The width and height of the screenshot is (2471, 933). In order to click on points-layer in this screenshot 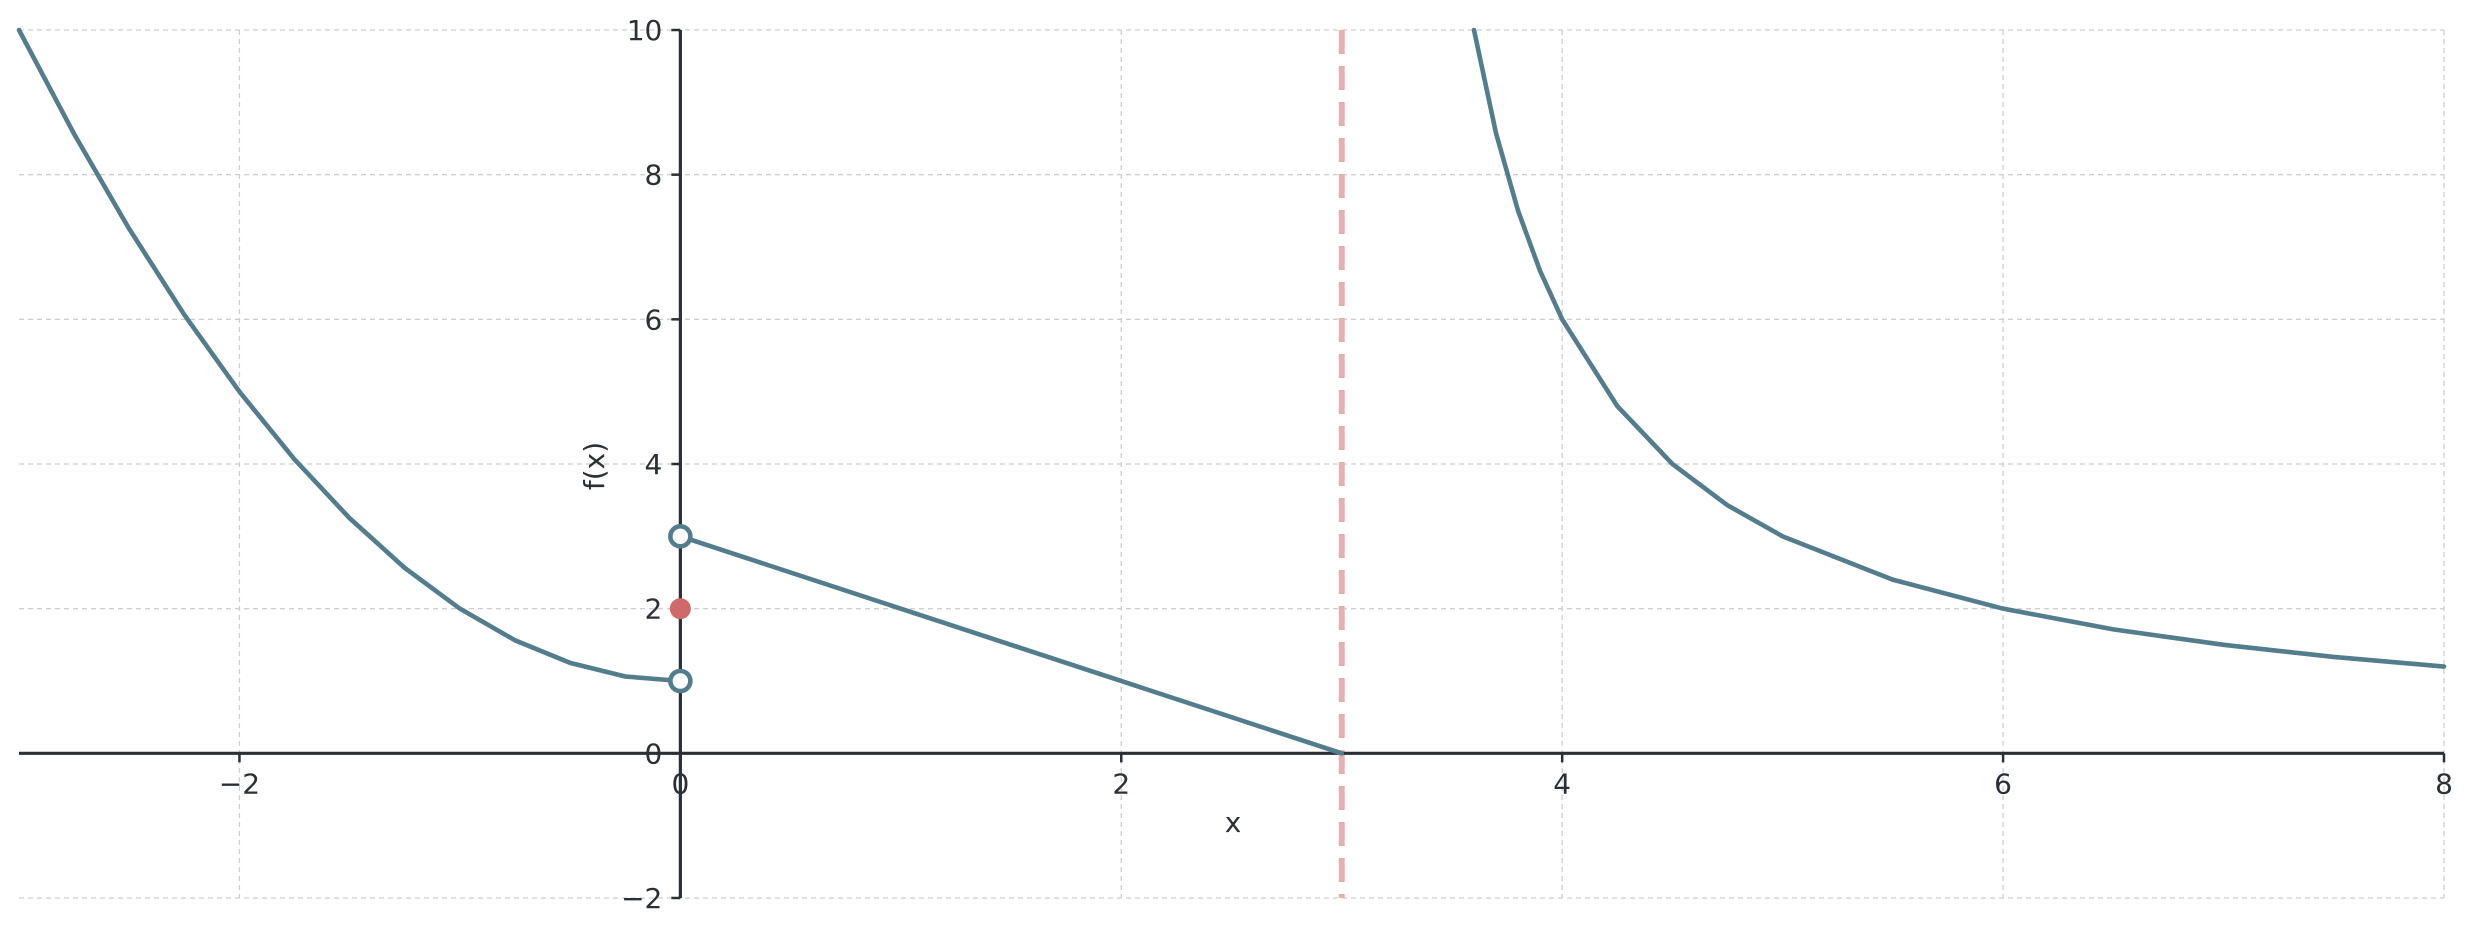, I will do `click(680, 609)`.